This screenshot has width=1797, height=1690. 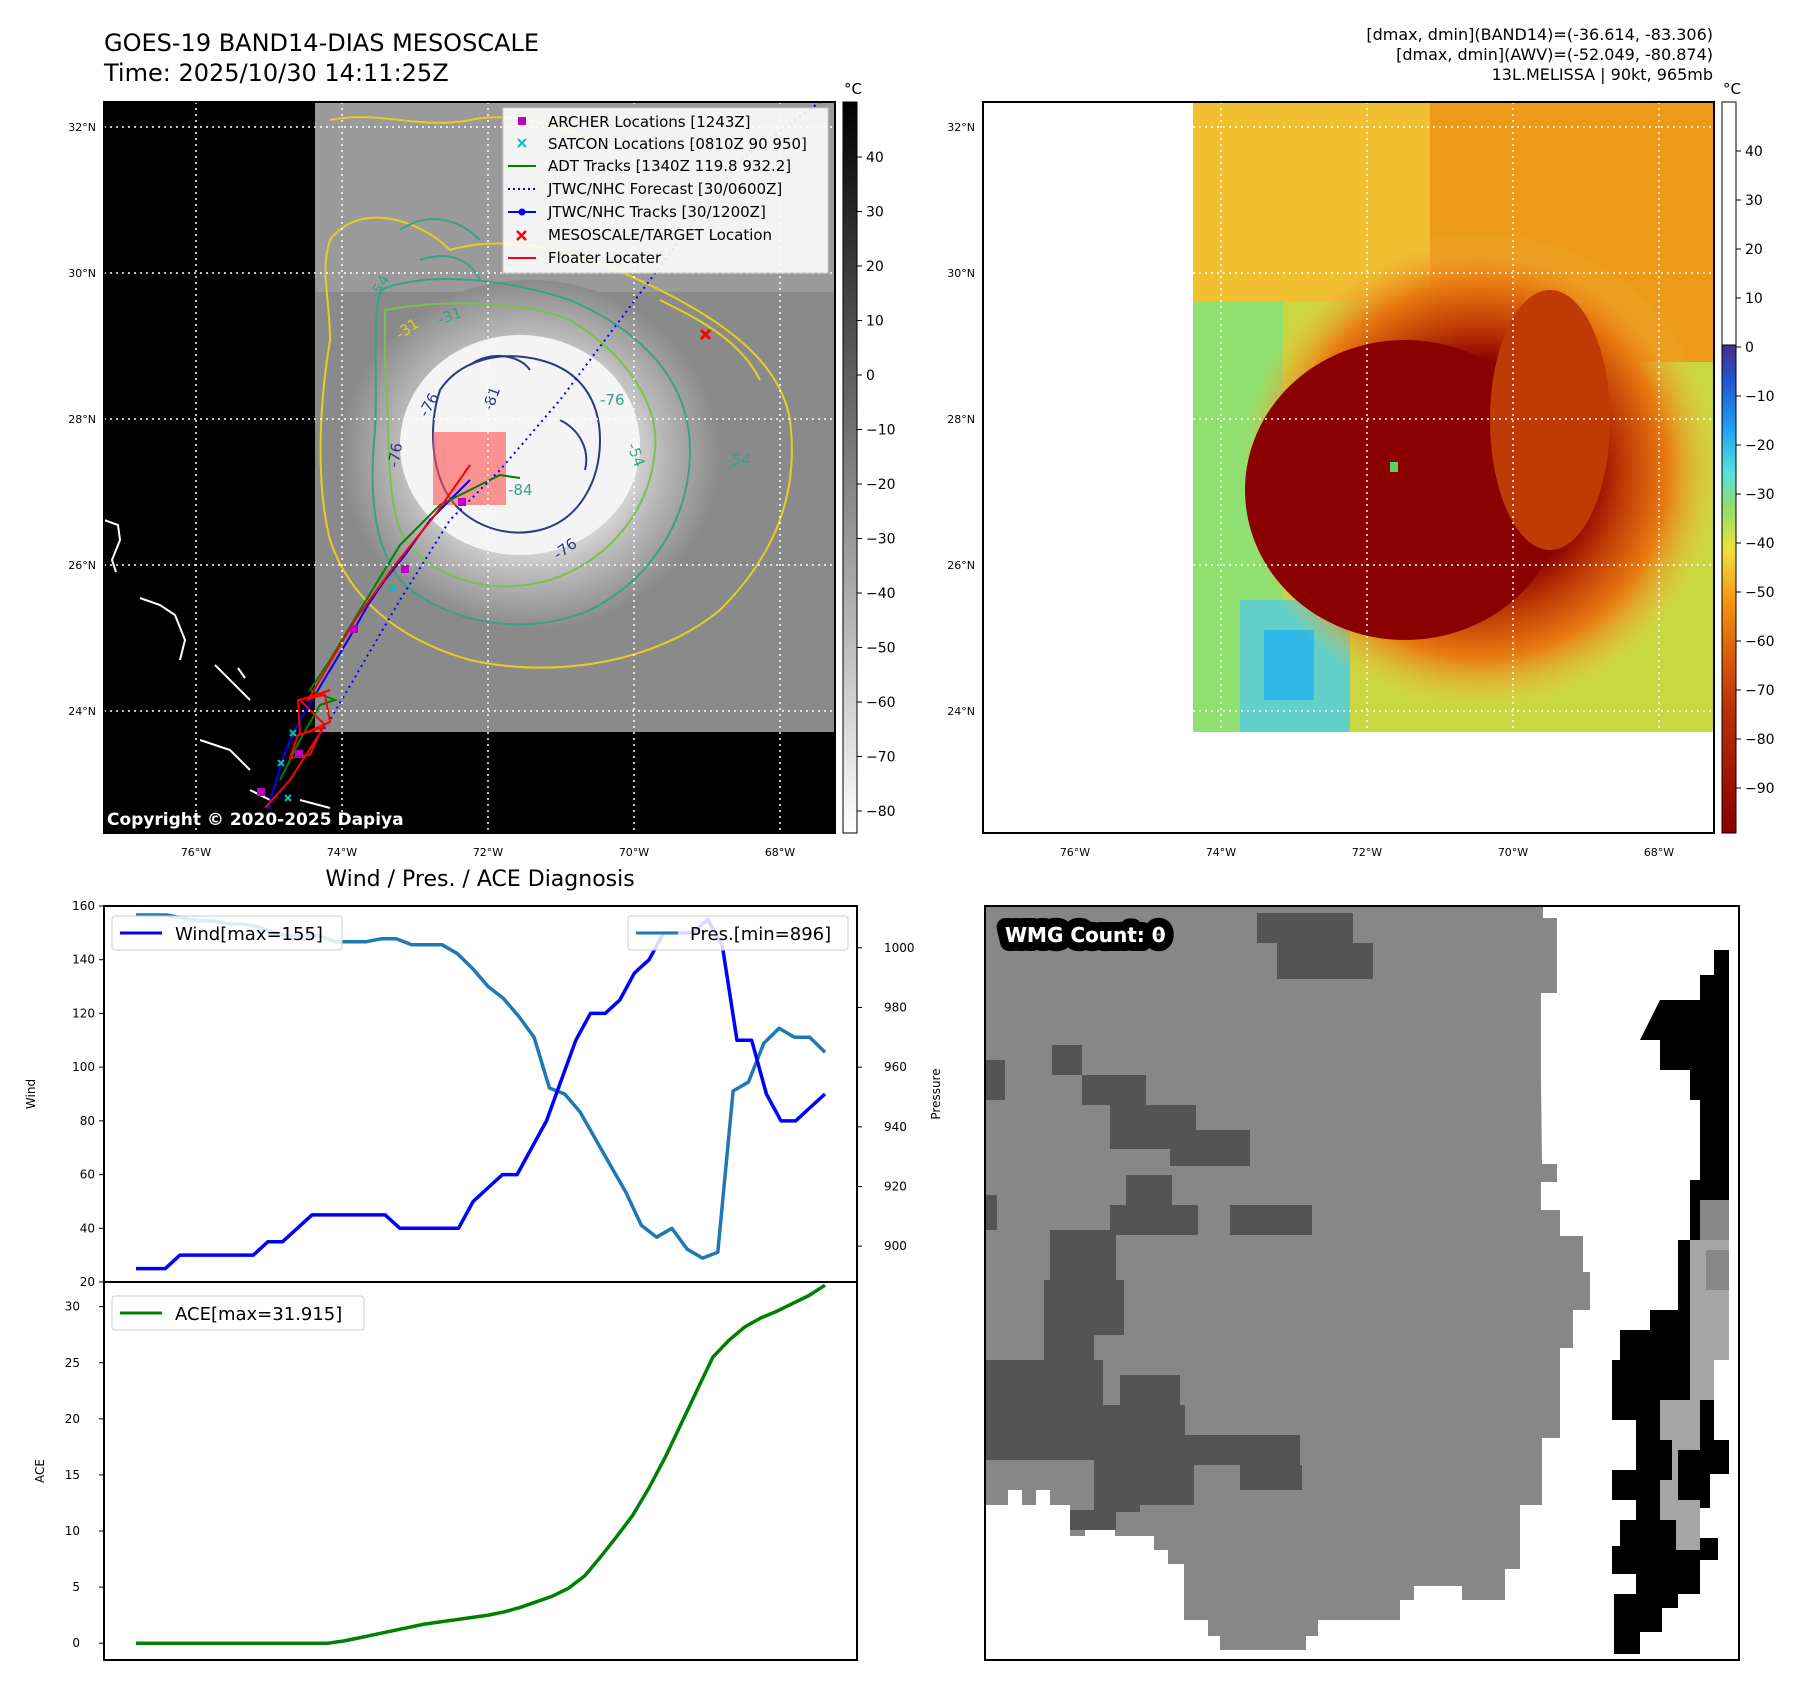 I want to click on wmg-count-text: WMG Count: 0, so click(x=1085, y=935).